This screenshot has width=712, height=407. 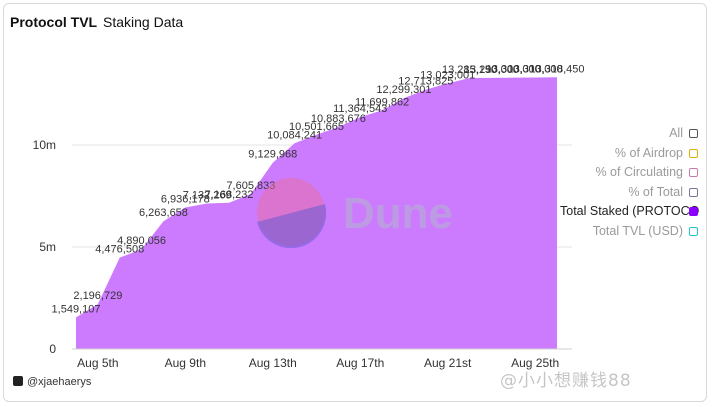 What do you see at coordinates (360, 109) in the screenshot?
I see `data-label: 11,364,543` at bounding box center [360, 109].